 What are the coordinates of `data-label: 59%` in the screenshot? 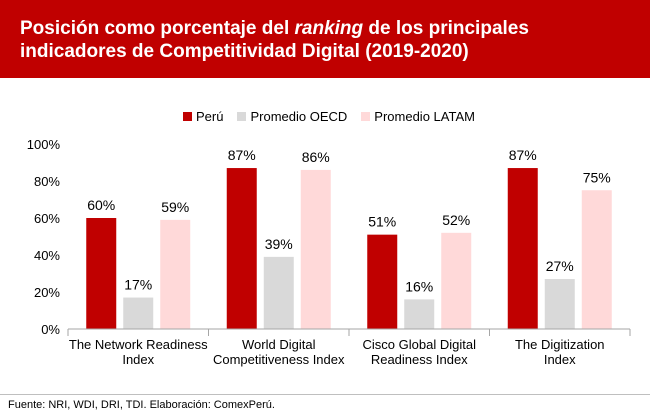 It's located at (175, 207).